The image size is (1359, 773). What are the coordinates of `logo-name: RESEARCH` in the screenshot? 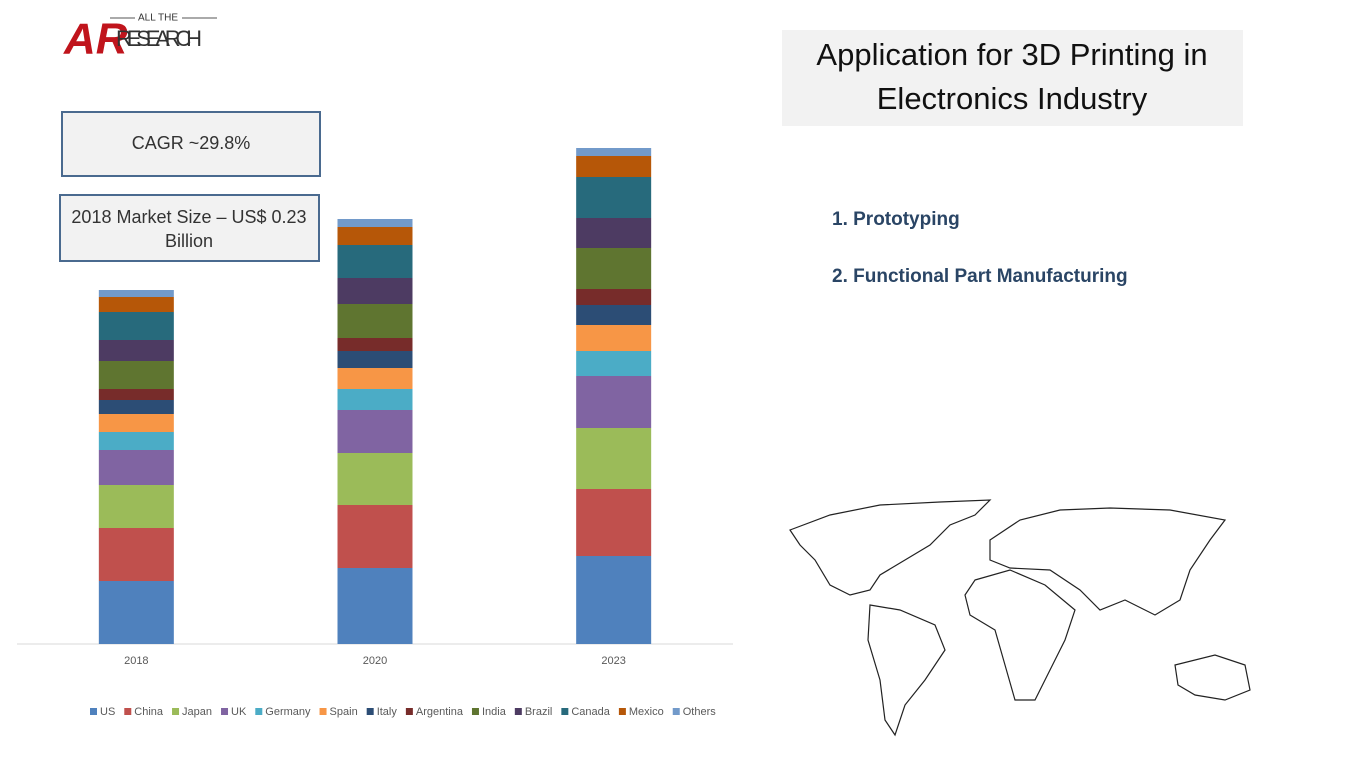 It's located at (159, 38).